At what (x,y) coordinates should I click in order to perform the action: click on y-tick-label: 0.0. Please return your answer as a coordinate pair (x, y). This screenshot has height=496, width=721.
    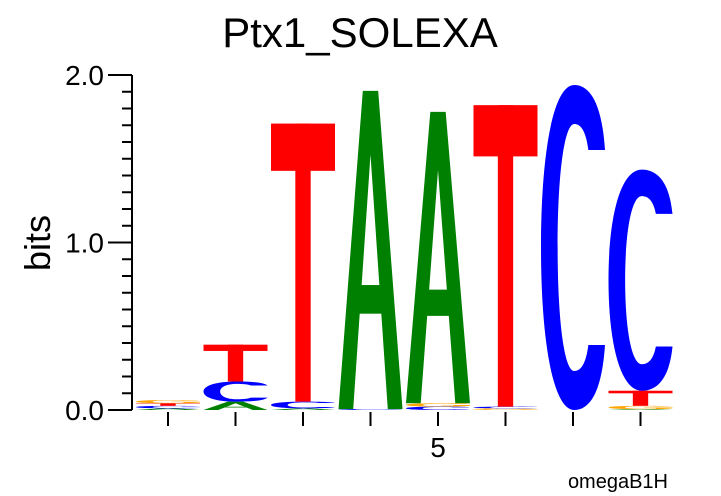
    Looking at the image, I should click on (84, 410).